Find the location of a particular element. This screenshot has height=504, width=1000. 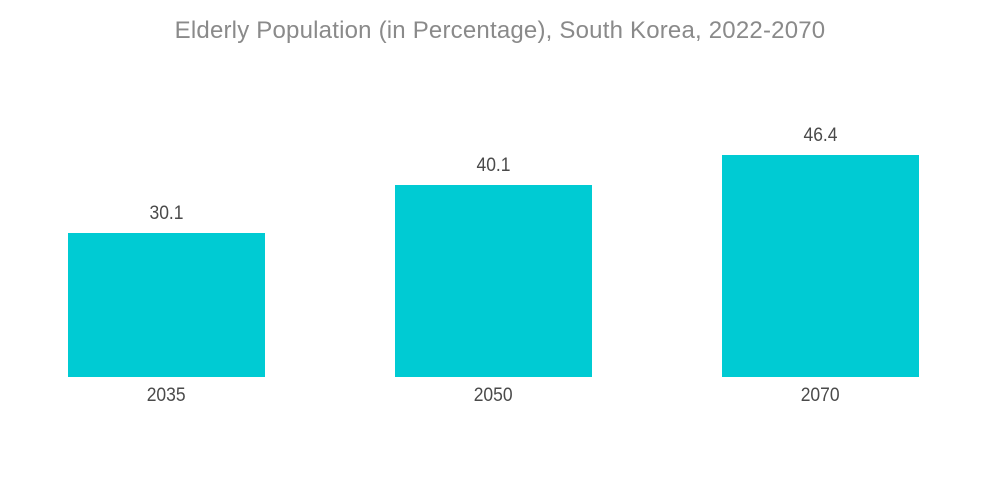

bar-group-2035: 30.1 2035 is located at coordinates (166, 305).